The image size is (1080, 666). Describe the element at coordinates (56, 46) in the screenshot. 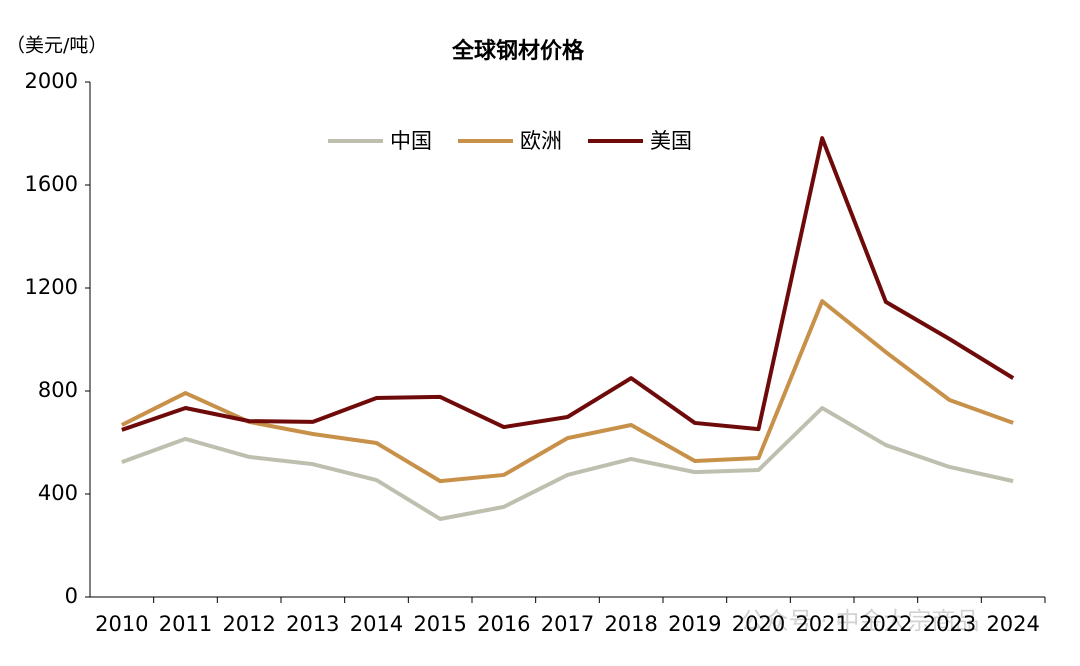

I see `y-axis-label: （美元/吨）` at that location.